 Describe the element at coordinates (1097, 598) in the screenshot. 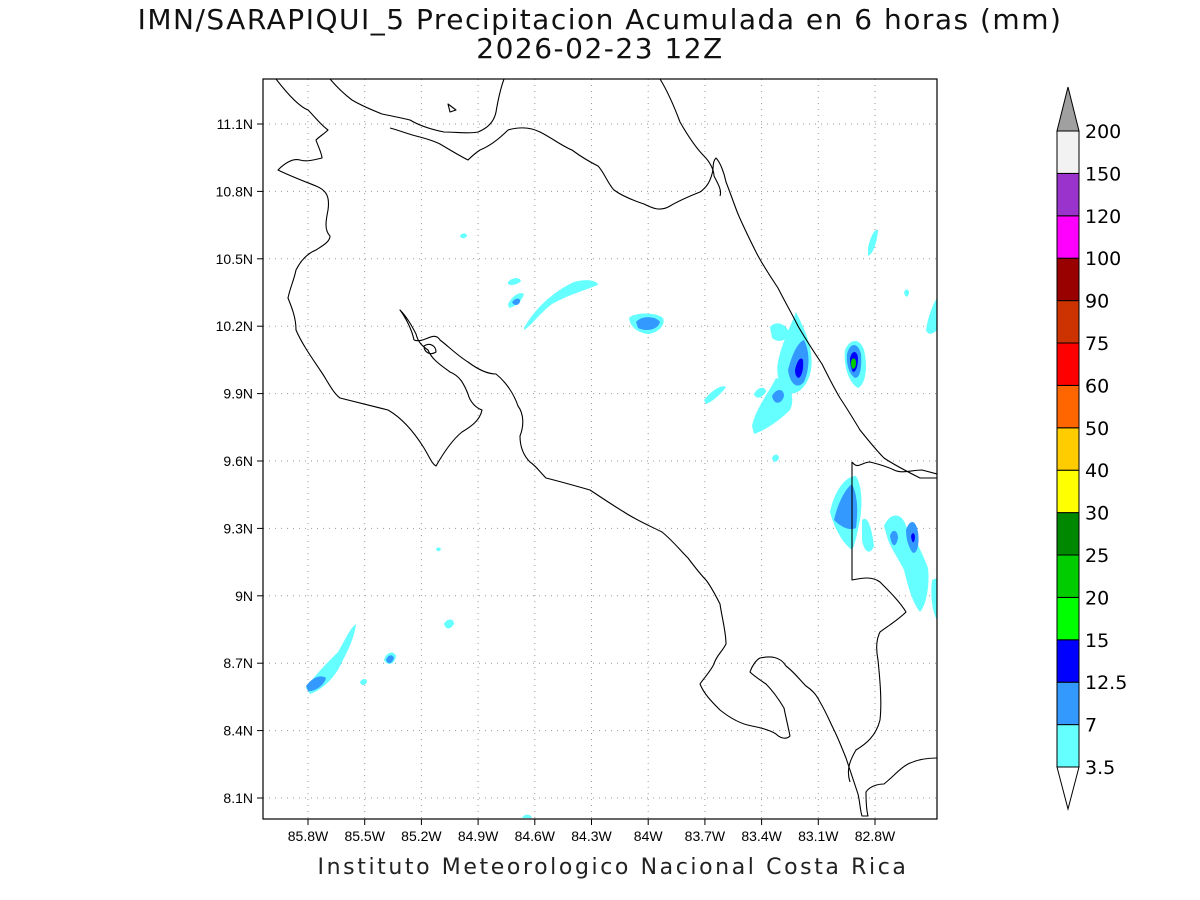

I see `colorbar-label: 20` at that location.